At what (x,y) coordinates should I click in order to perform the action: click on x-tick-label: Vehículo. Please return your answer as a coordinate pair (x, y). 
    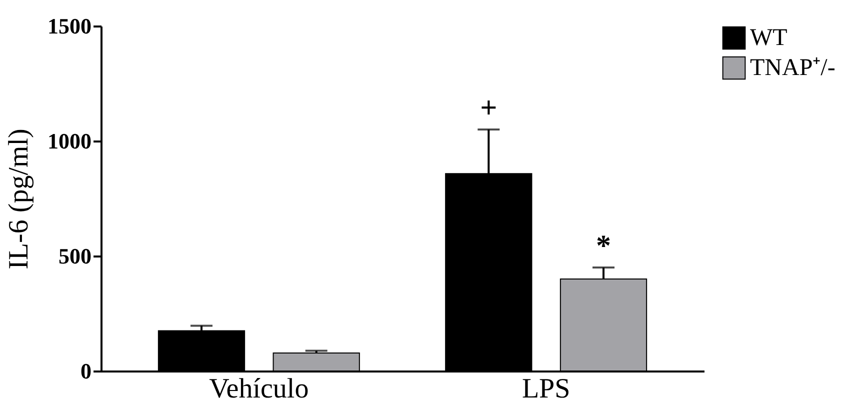
    Looking at the image, I should click on (259, 389).